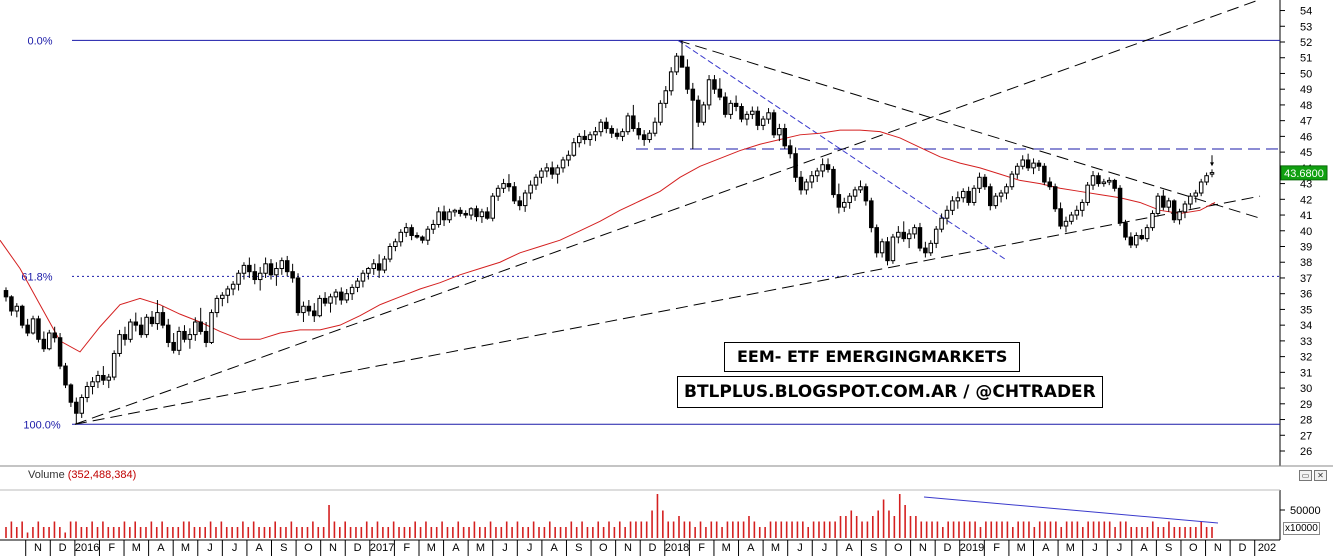  I want to click on y-tick-label: 31, so click(1306, 373).